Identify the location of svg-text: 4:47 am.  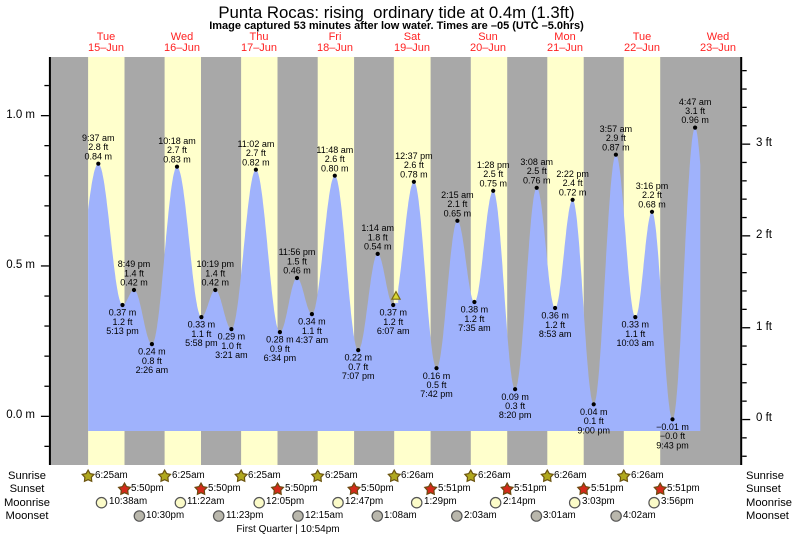
(695, 102).